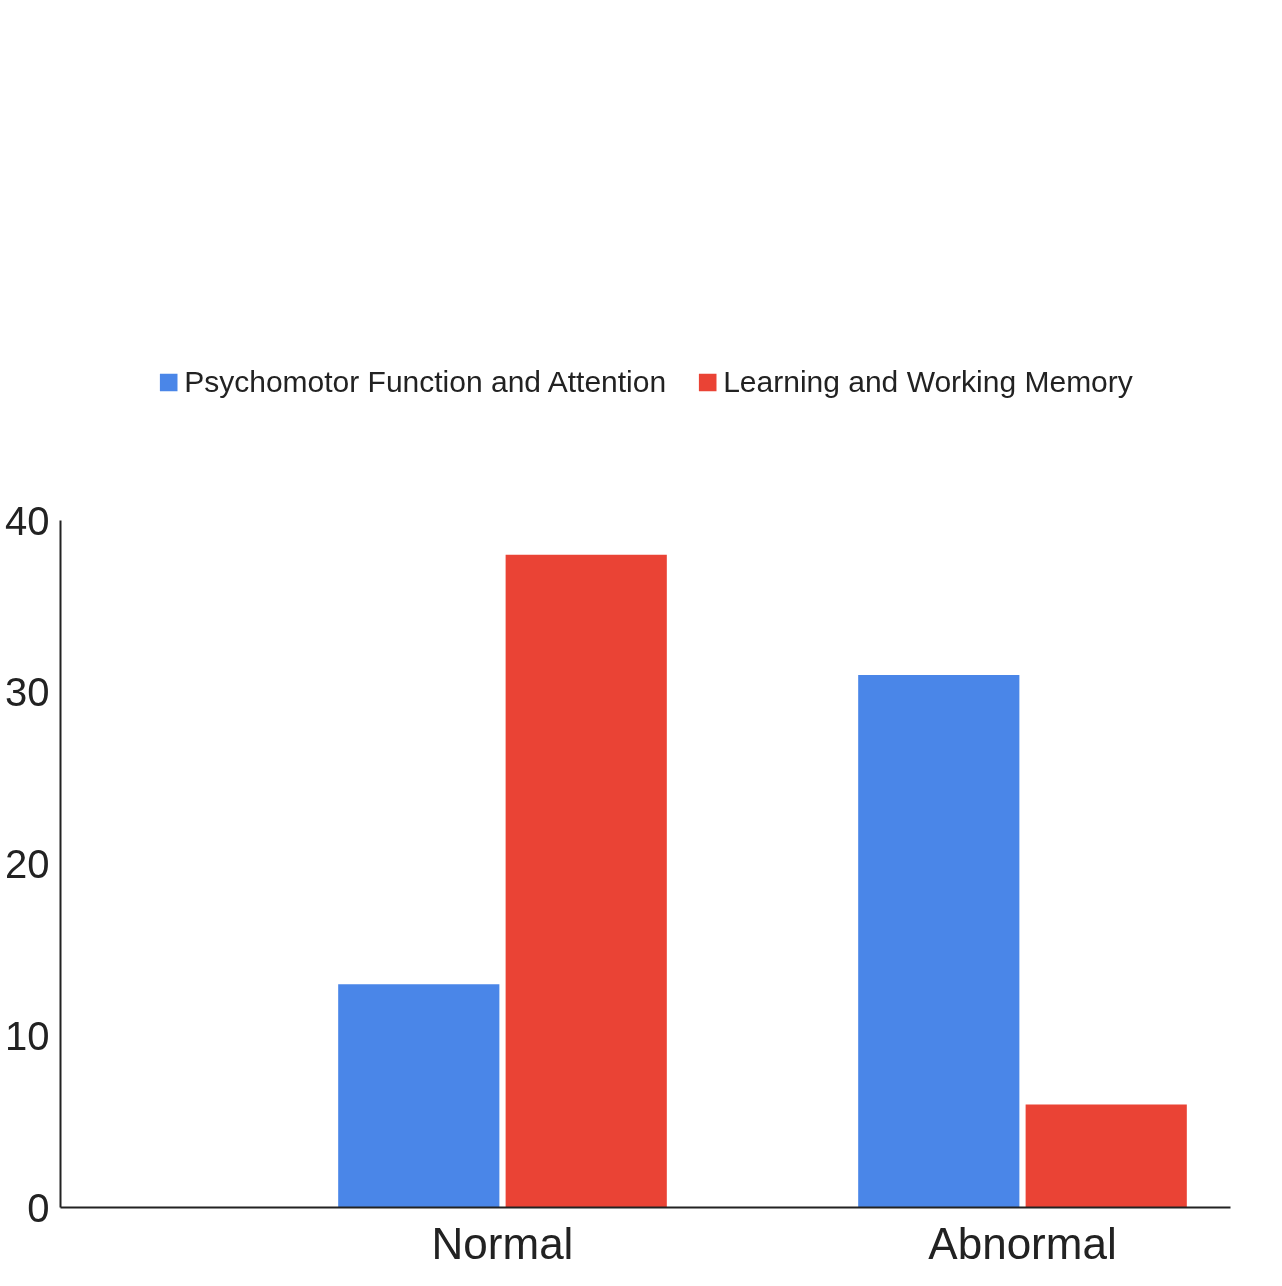 Image resolution: width=1282 pixels, height=1286 pixels. Describe the element at coordinates (27, 520) in the screenshot. I see `y-tick-label: 40` at that location.